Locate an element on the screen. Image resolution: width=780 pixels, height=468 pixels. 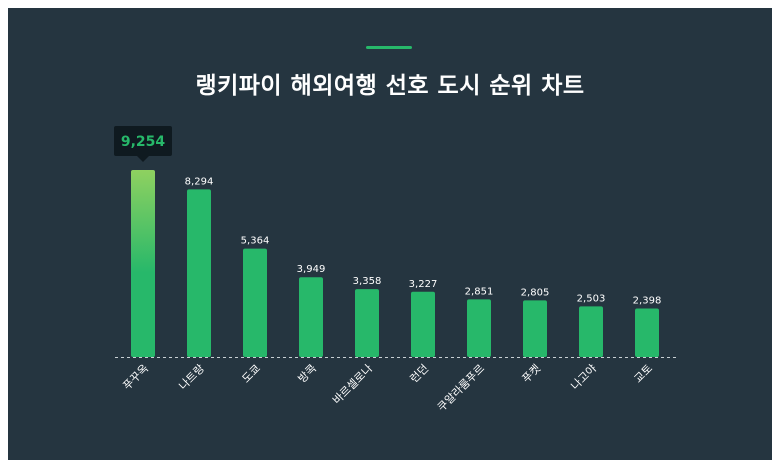
chart-title: 랭키파이 해외여행 선호 도시 순위 차트 is located at coordinates (390, 86).